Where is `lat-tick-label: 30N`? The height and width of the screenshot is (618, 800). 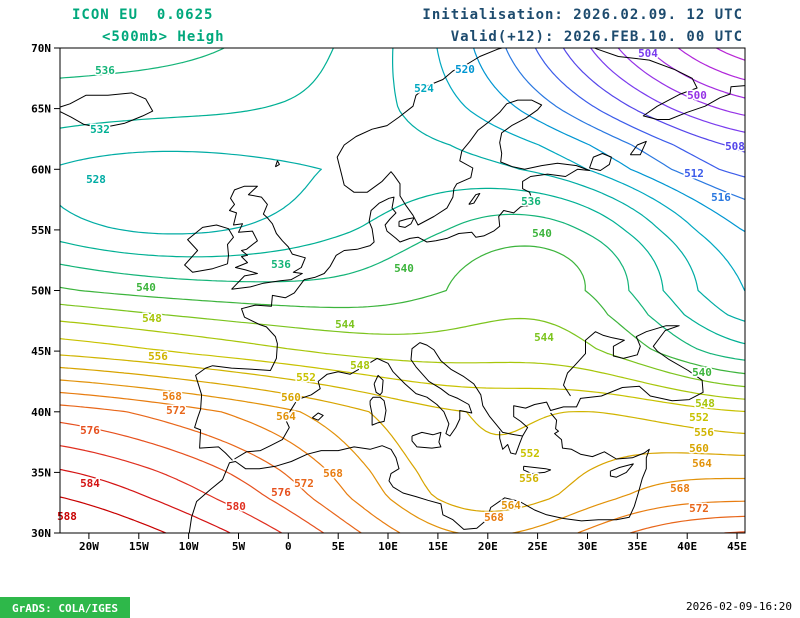 lat-tick-label: 30N is located at coordinates (41, 533).